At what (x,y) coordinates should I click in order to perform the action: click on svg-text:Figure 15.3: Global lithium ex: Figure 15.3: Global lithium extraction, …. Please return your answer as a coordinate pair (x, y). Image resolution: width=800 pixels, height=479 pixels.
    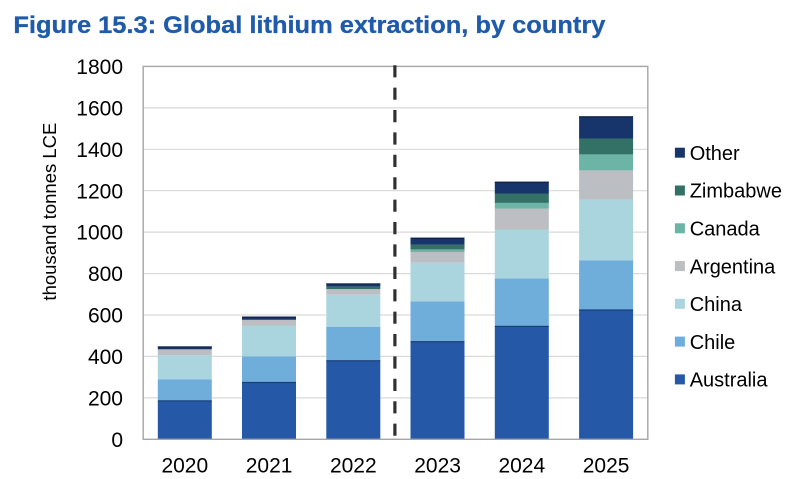
    Looking at the image, I should click on (309, 25).